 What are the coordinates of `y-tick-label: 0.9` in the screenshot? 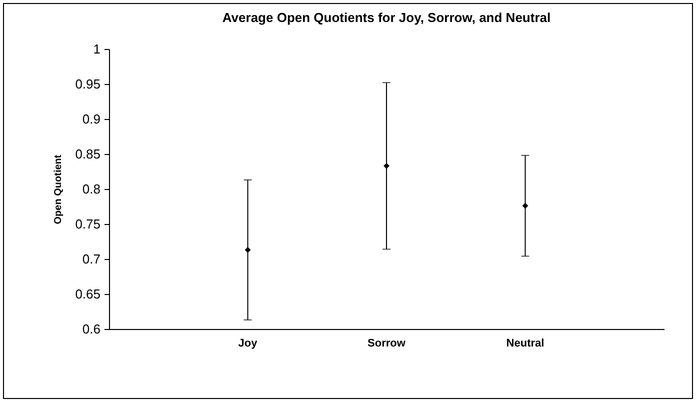 It's located at (91, 119).